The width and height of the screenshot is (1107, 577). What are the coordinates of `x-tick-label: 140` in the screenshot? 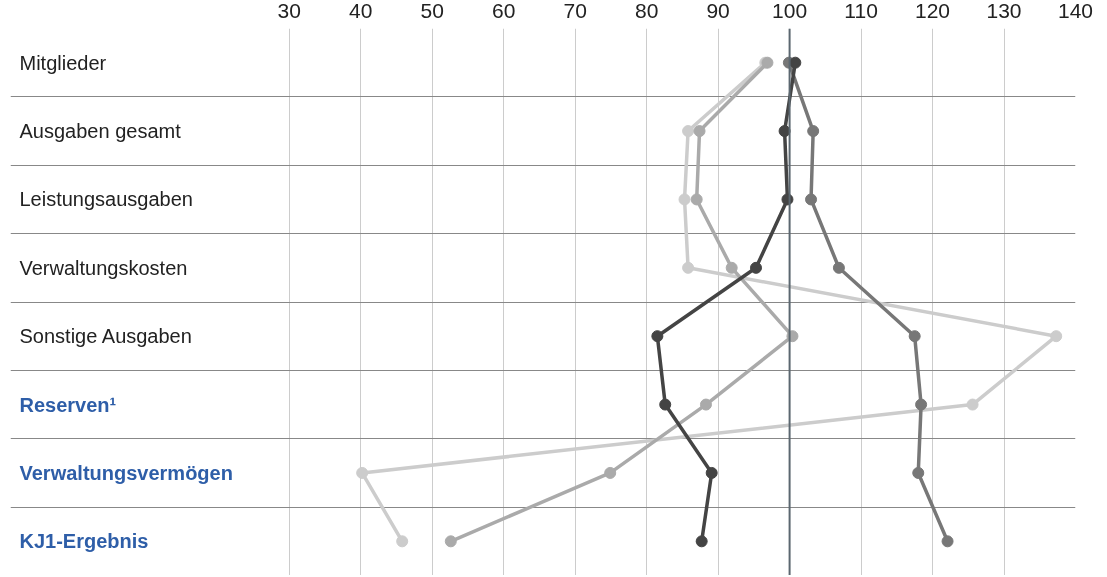 It's located at (1075, 11).